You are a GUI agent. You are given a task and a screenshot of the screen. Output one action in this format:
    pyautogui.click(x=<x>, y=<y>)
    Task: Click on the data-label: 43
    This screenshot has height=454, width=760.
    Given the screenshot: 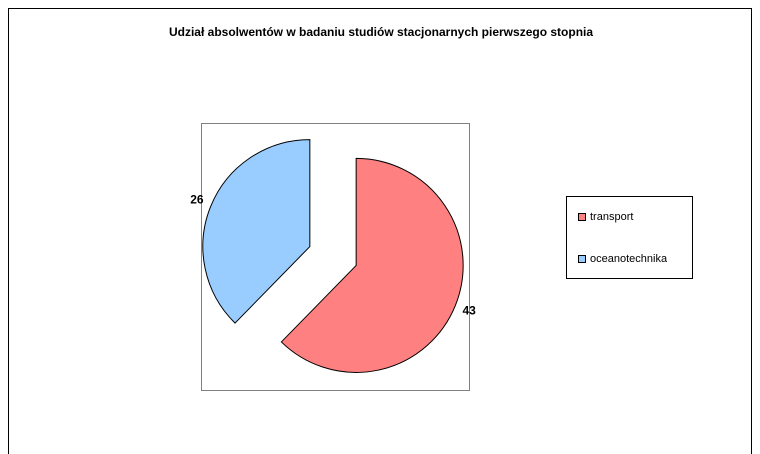 What is the action you would take?
    pyautogui.click(x=469, y=311)
    